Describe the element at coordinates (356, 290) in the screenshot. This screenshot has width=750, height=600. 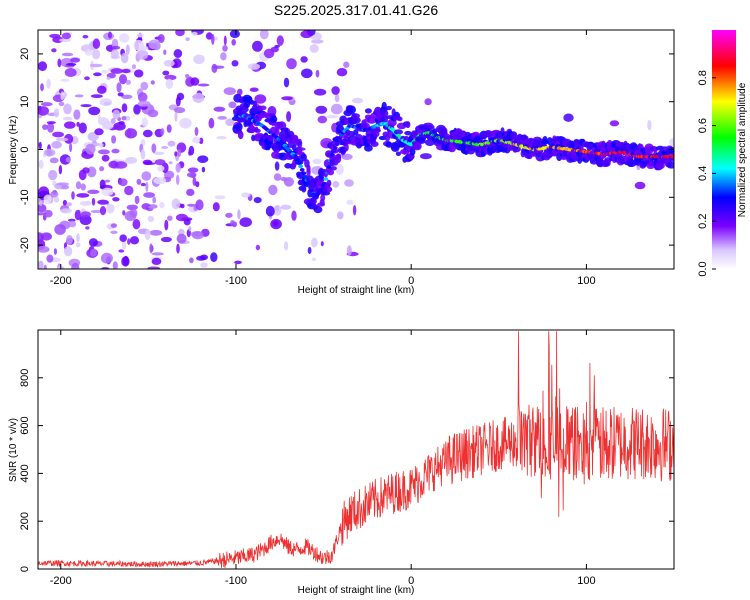
I see `spectrogram-x-label: Height of straight line (km)` at that location.